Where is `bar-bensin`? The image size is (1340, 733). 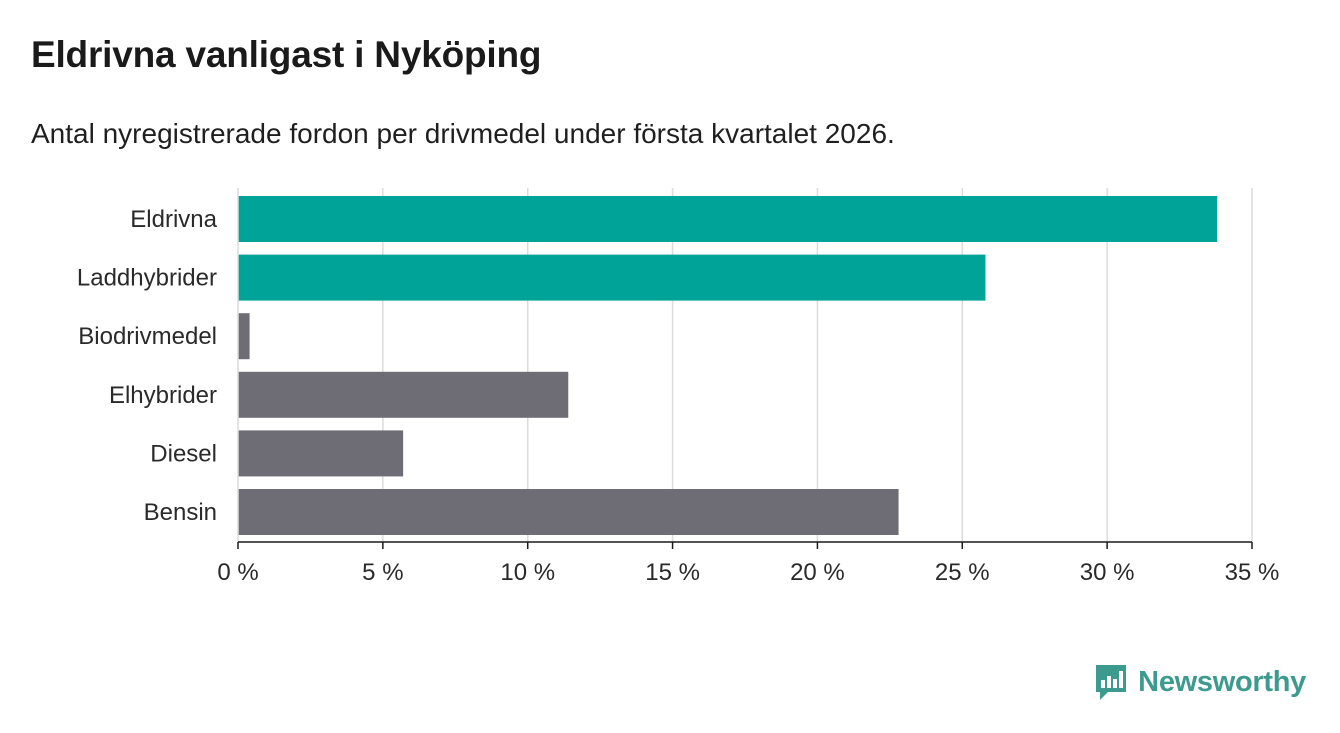
bar-bensin is located at coordinates (568, 512).